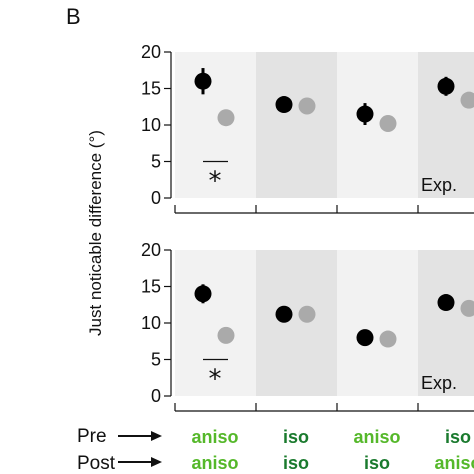  What do you see at coordinates (95, 233) in the screenshot?
I see `y-axis-label: Just noticable difference (°)` at bounding box center [95, 233].